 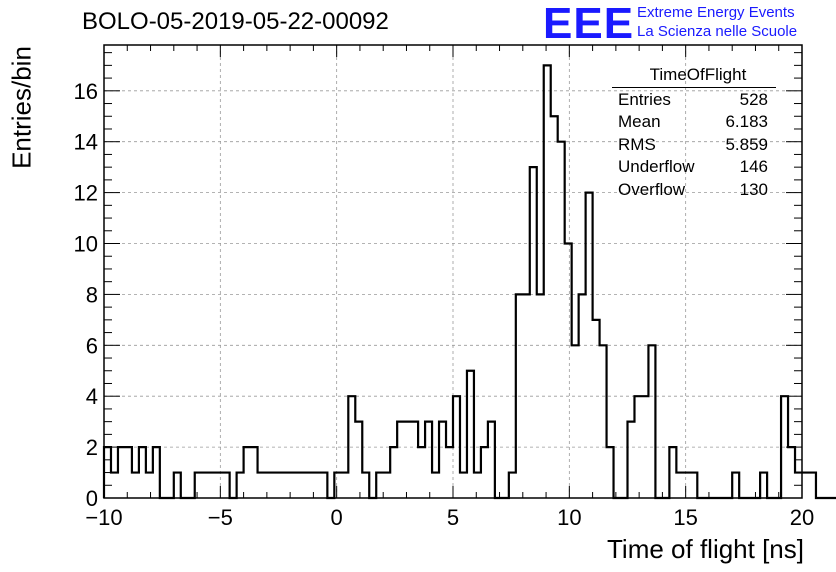 What do you see at coordinates (656, 166) in the screenshot?
I see `stats-label: Underflow` at bounding box center [656, 166].